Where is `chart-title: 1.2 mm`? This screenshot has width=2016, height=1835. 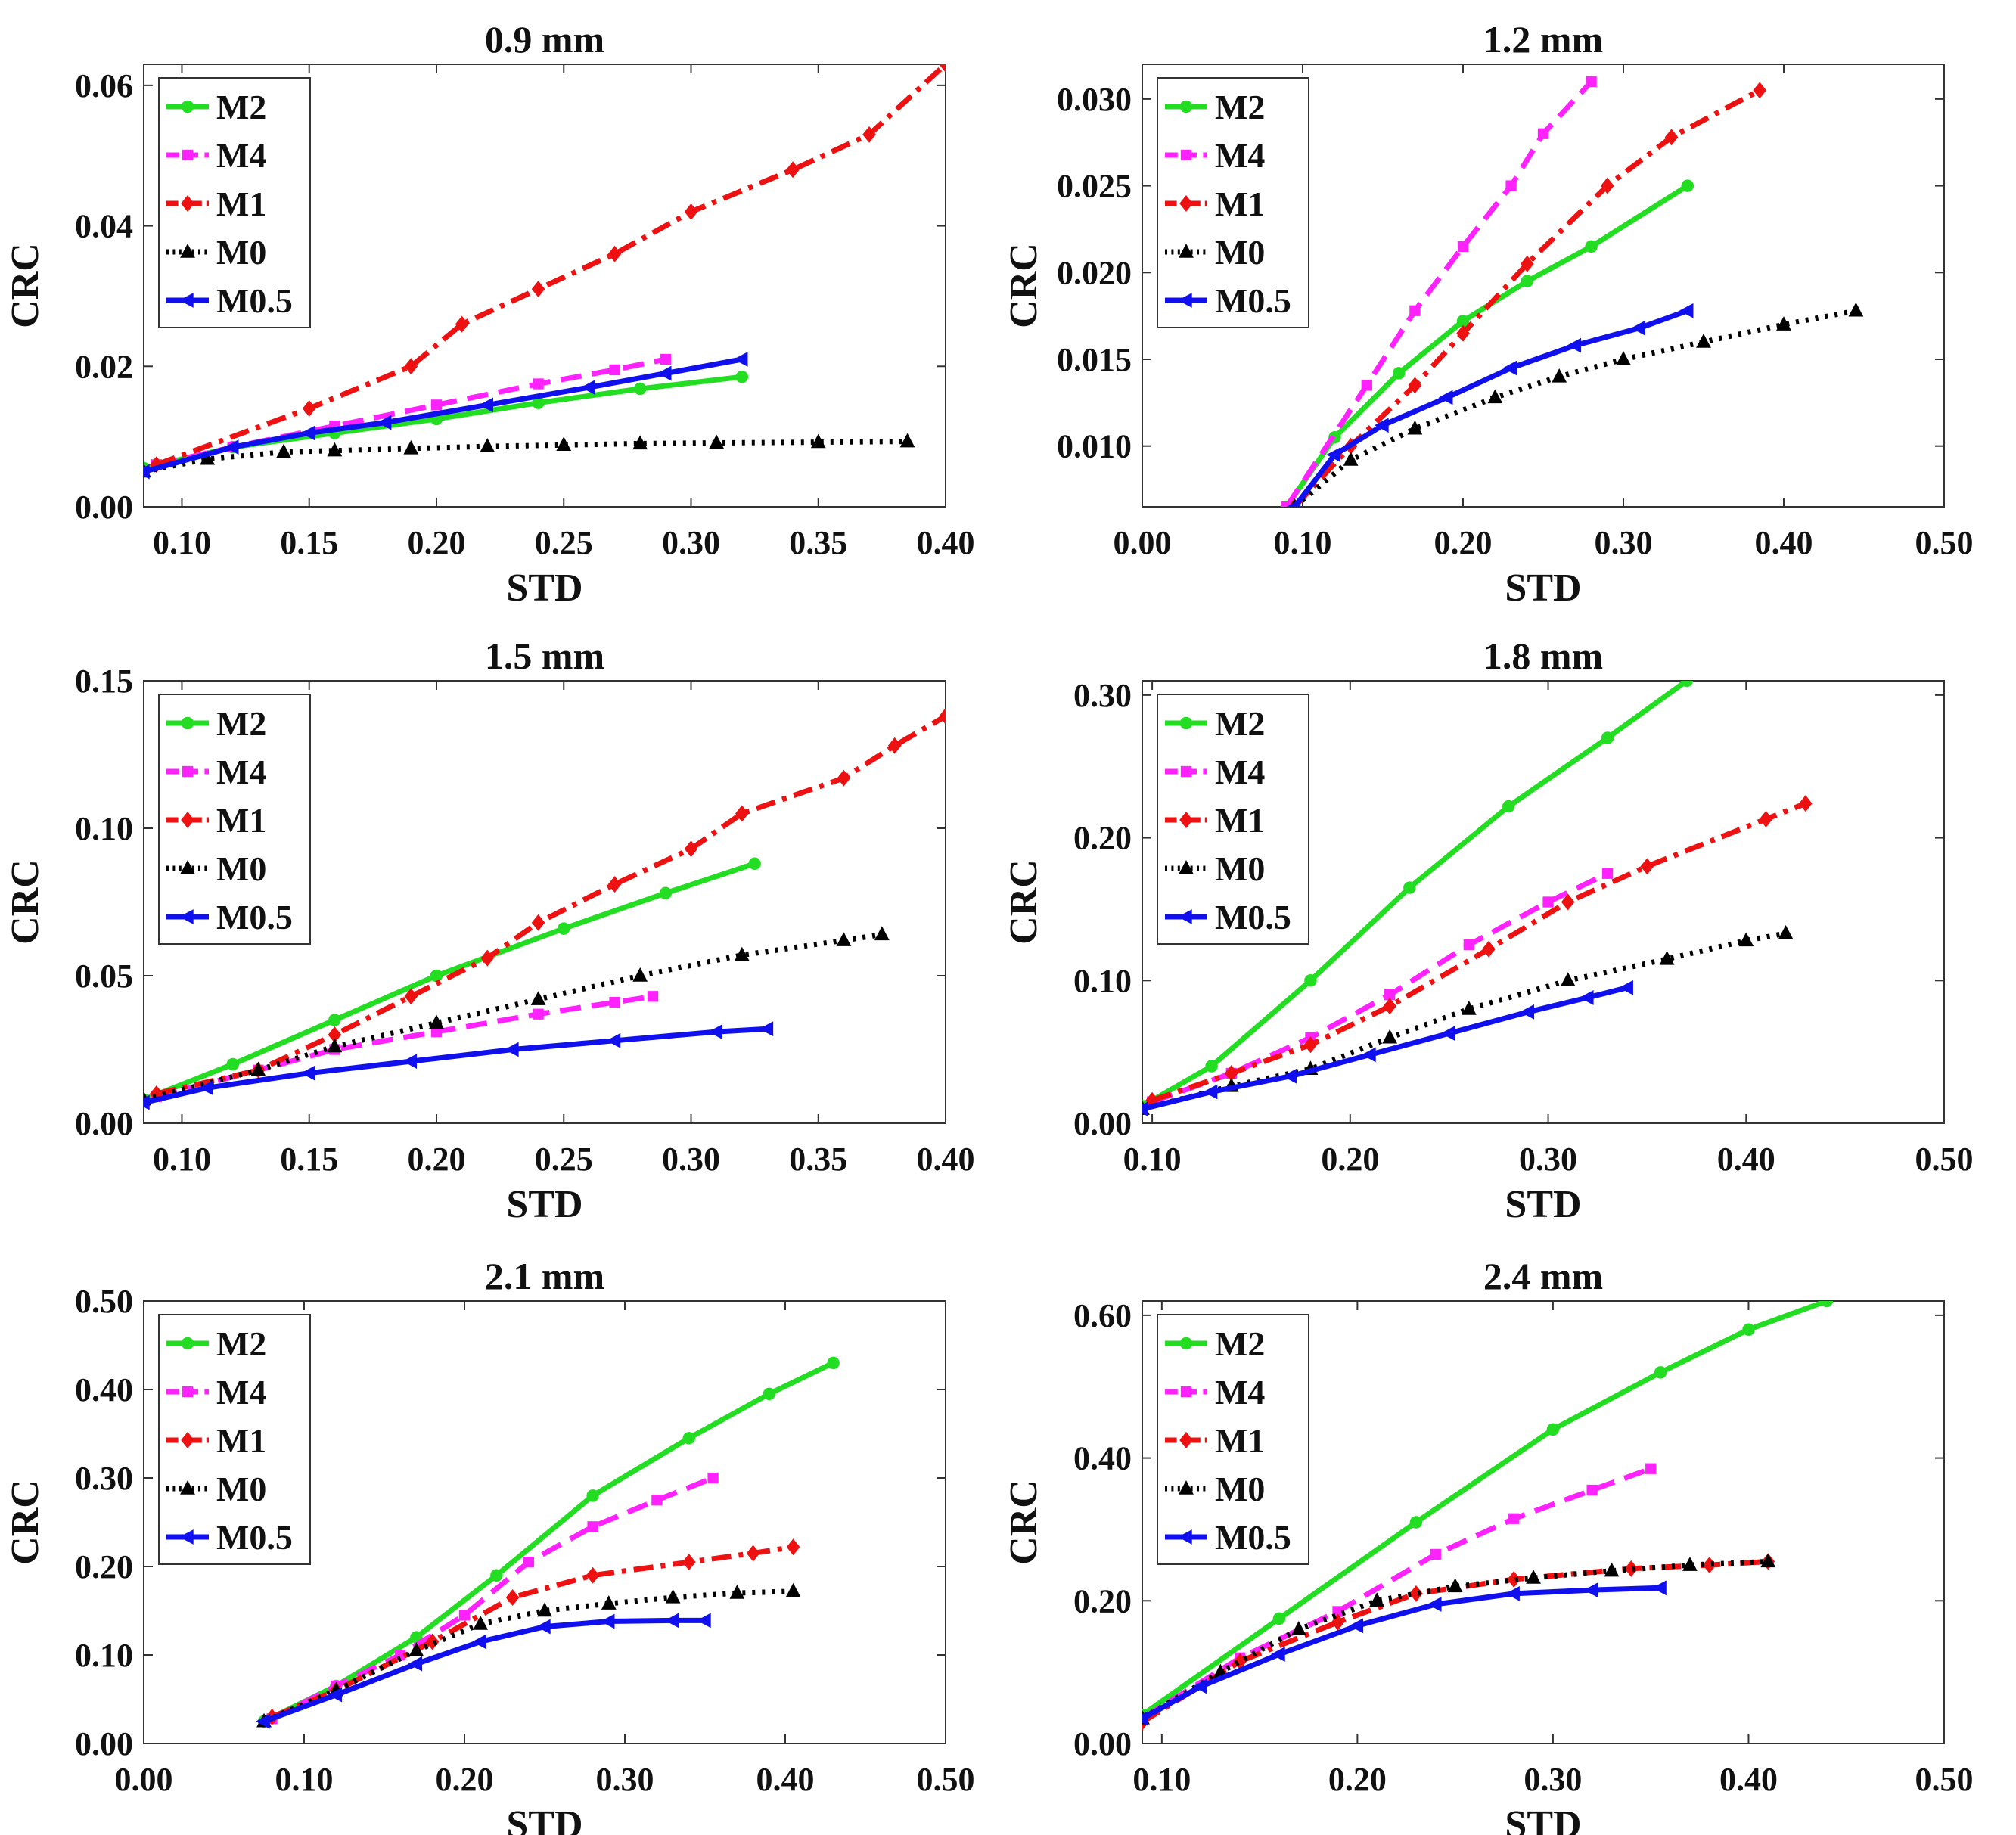 chart-title: 1.2 mm is located at coordinates (1543, 39).